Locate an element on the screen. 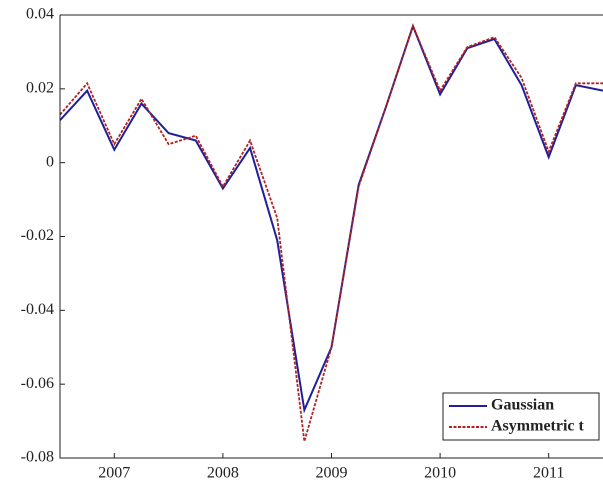  x-tick-label: 2010 is located at coordinates (440, 473).